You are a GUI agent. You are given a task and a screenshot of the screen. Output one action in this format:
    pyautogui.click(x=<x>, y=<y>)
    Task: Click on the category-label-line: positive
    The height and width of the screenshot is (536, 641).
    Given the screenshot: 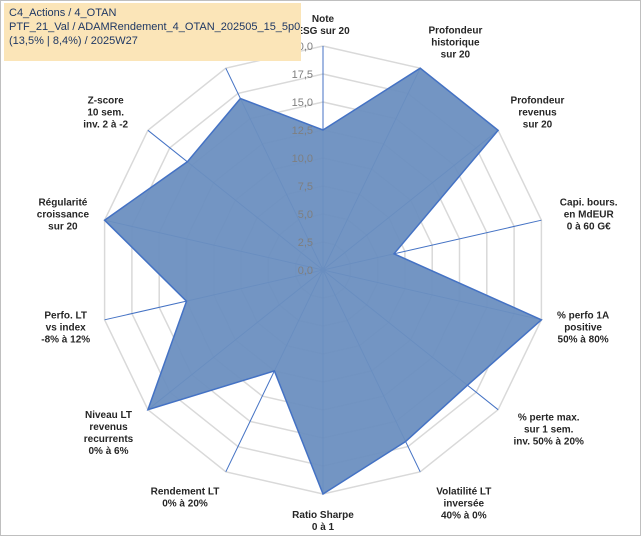 What is the action you would take?
    pyautogui.click(x=583, y=328)
    